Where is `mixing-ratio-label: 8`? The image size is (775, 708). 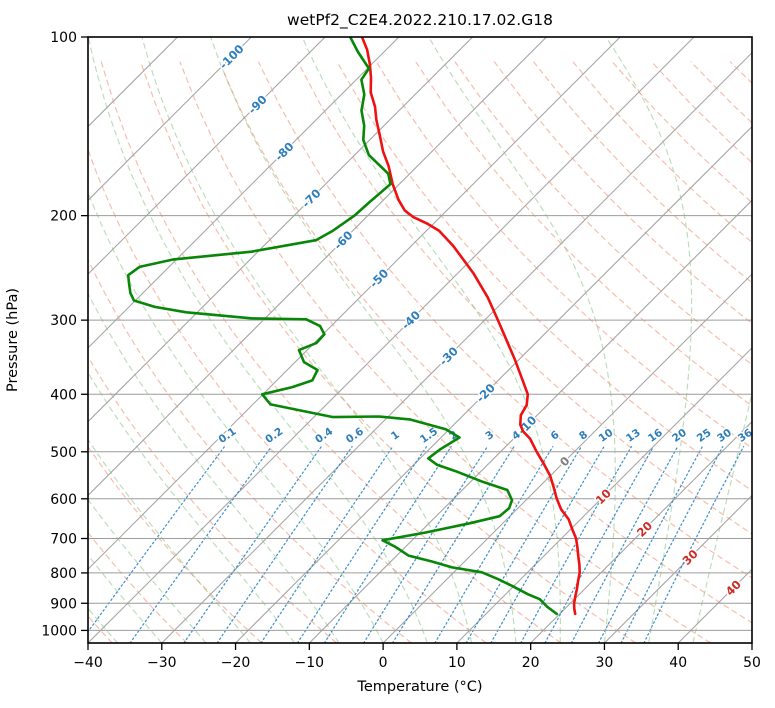 mixing-ratio-label: 8 is located at coordinates (583, 436).